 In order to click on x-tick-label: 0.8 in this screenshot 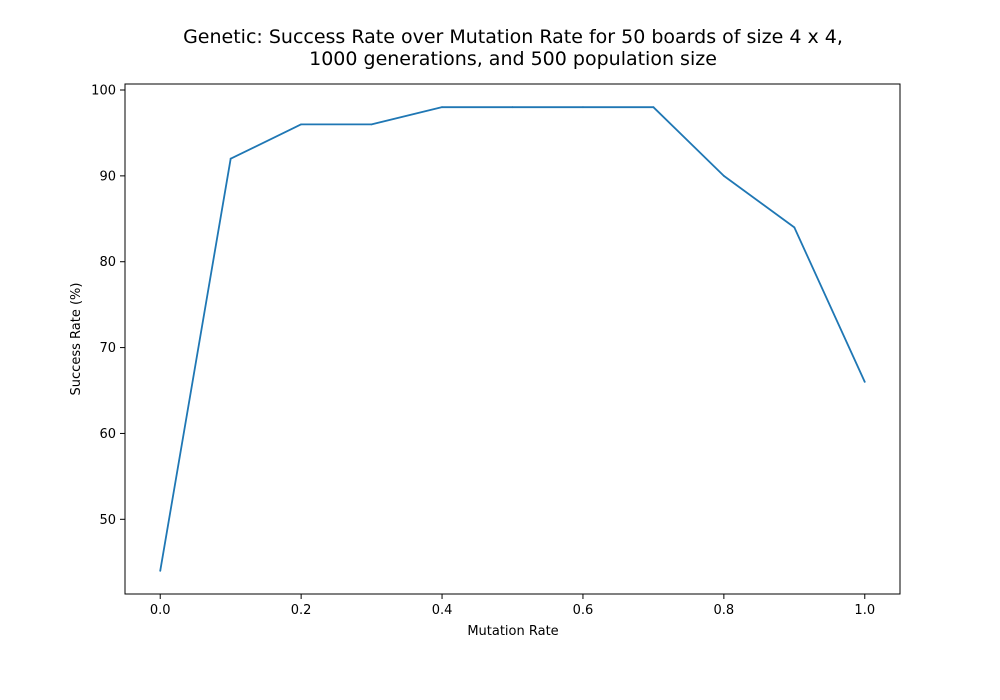, I will do `click(724, 610)`.